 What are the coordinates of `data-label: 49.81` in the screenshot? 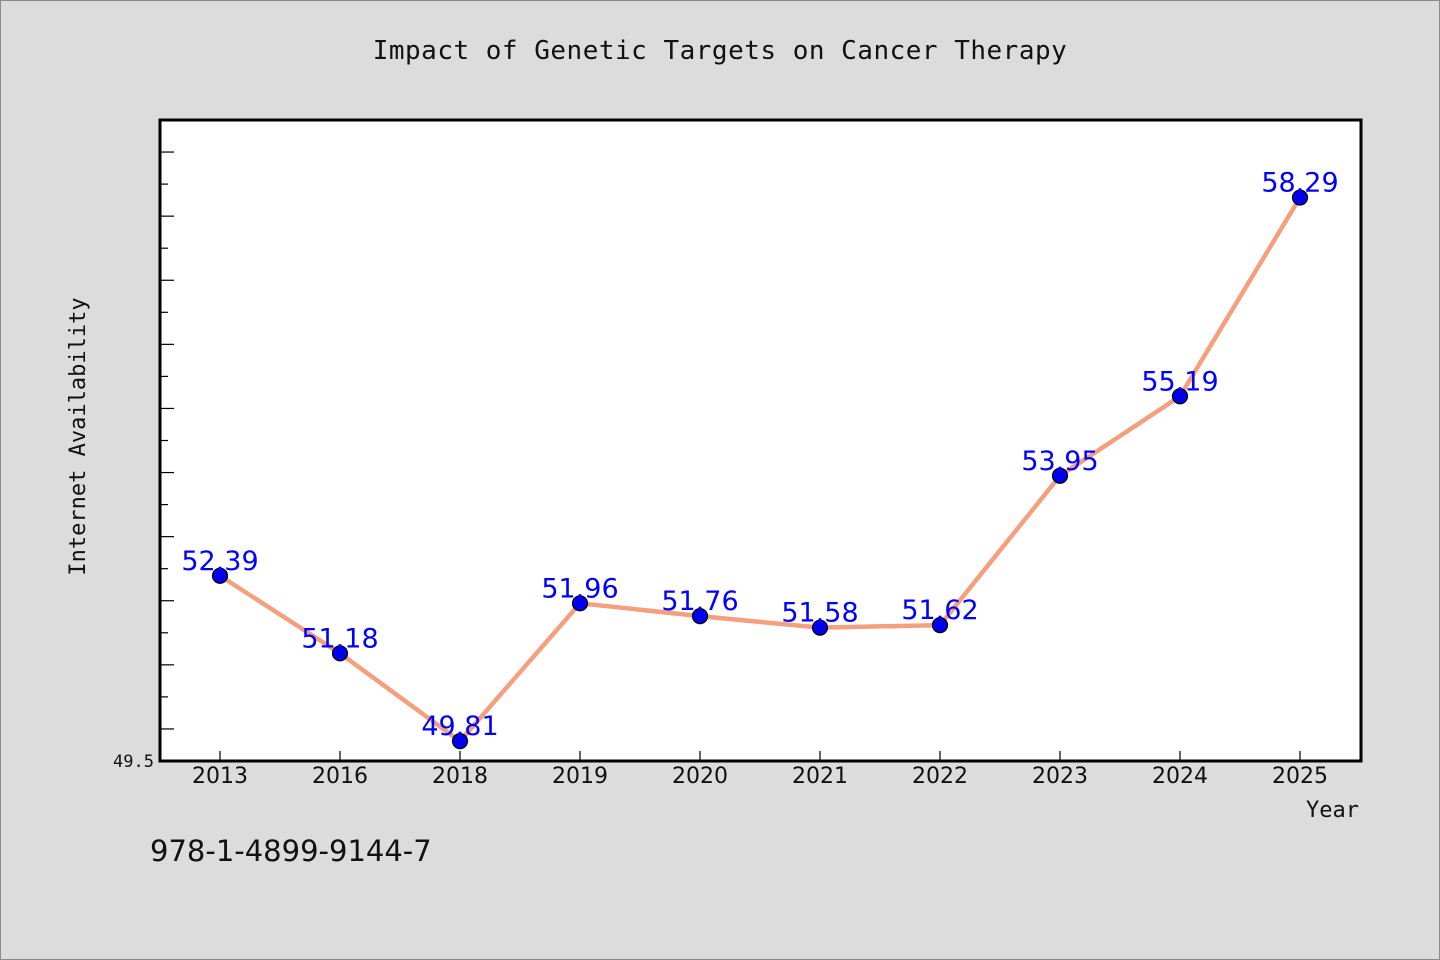 It's located at (459, 726).